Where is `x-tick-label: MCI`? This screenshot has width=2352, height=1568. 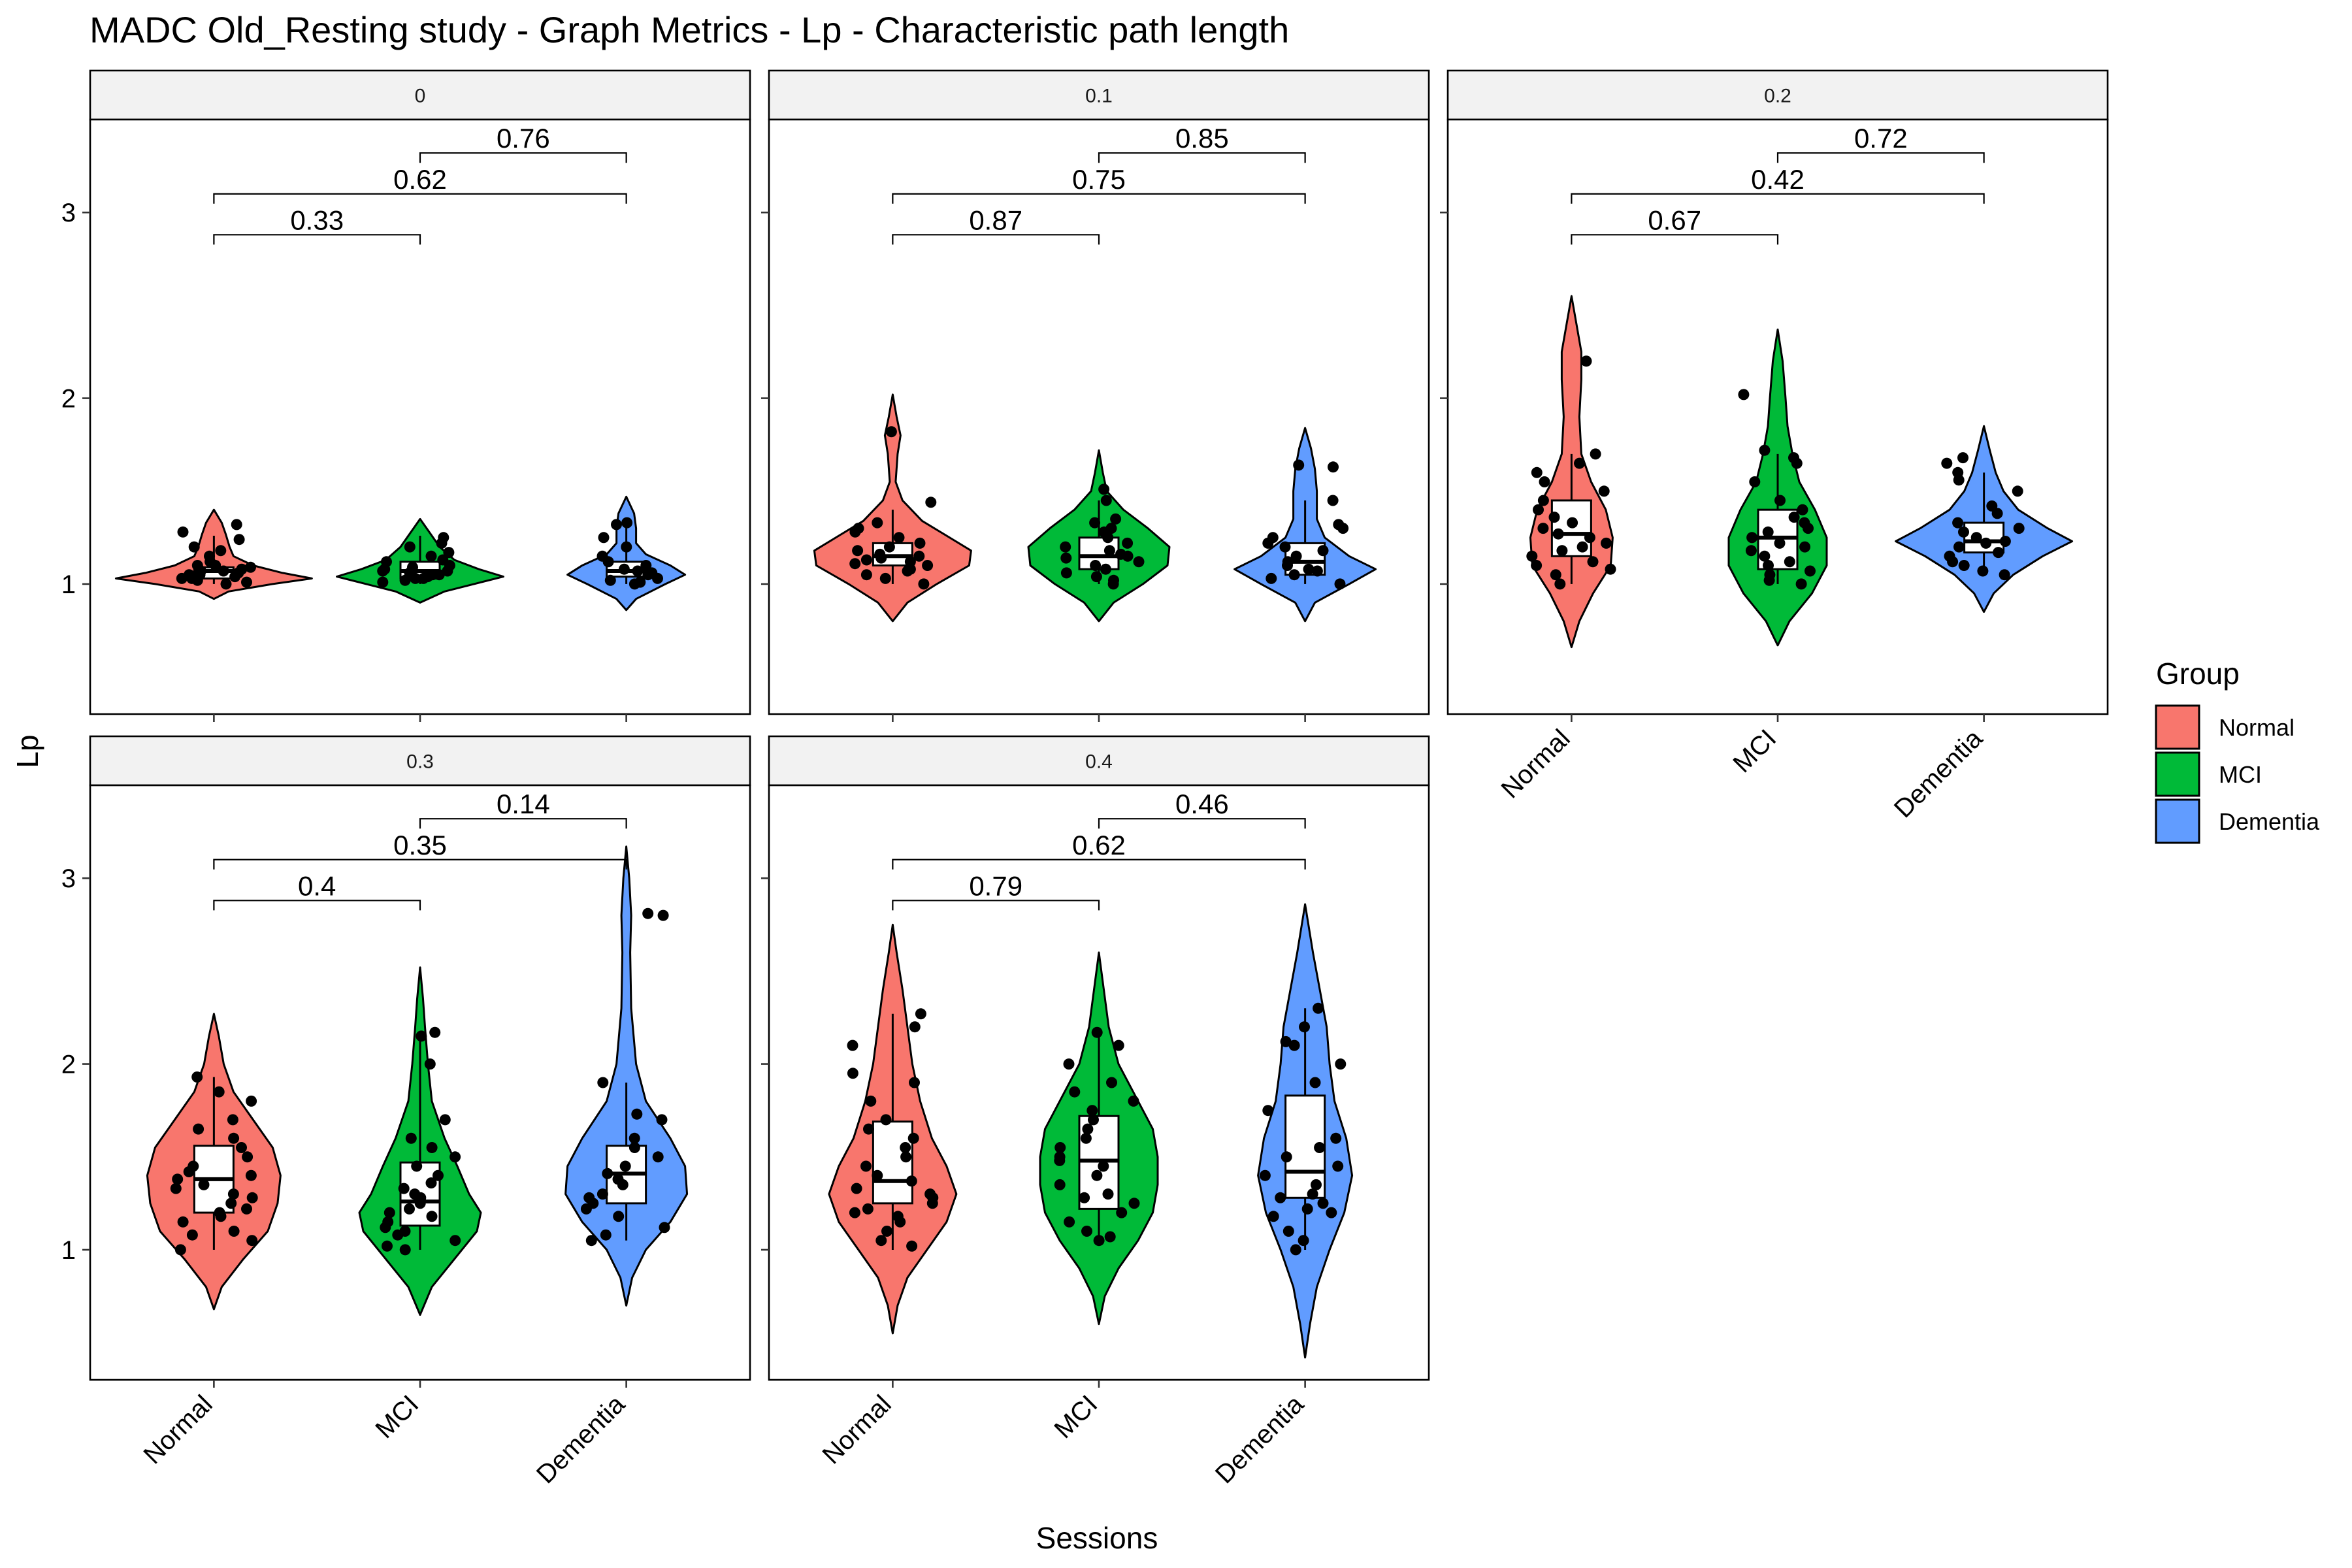
x-tick-label: MCI is located at coordinates (1076, 1417).